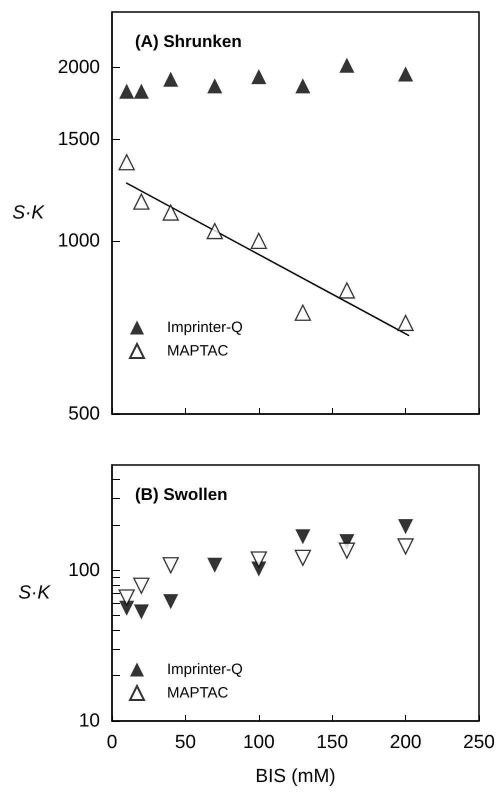 Image resolution: width=500 pixels, height=798 pixels. What do you see at coordinates (79, 67) in the screenshot?
I see `y-tick-label: 2000` at bounding box center [79, 67].